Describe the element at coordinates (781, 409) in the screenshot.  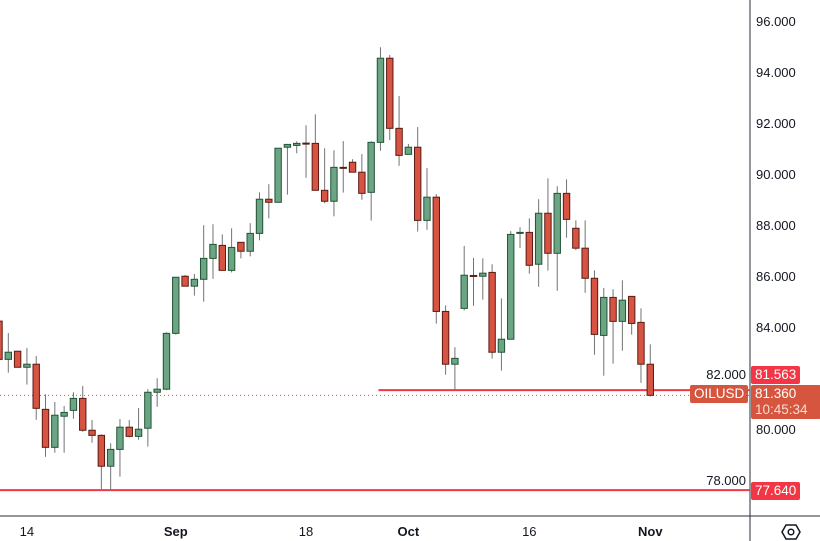
I see `countdown-timer: 10:45:34` at that location.